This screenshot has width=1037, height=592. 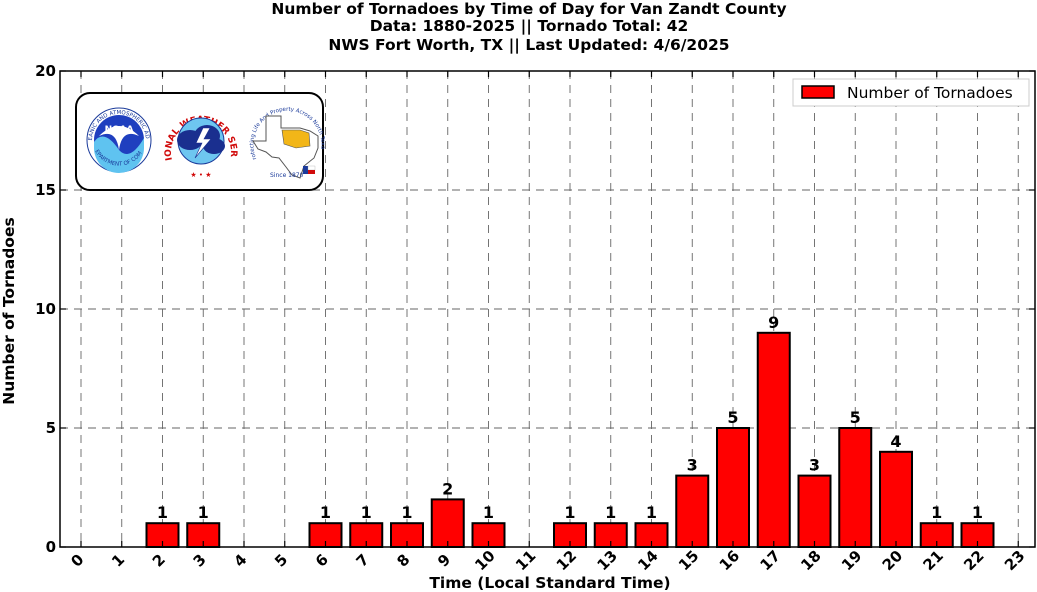 What do you see at coordinates (529, 26) in the screenshot?
I see `chart-title-line-2: Data: 1880-2025 || Tornado Total: 42` at bounding box center [529, 26].